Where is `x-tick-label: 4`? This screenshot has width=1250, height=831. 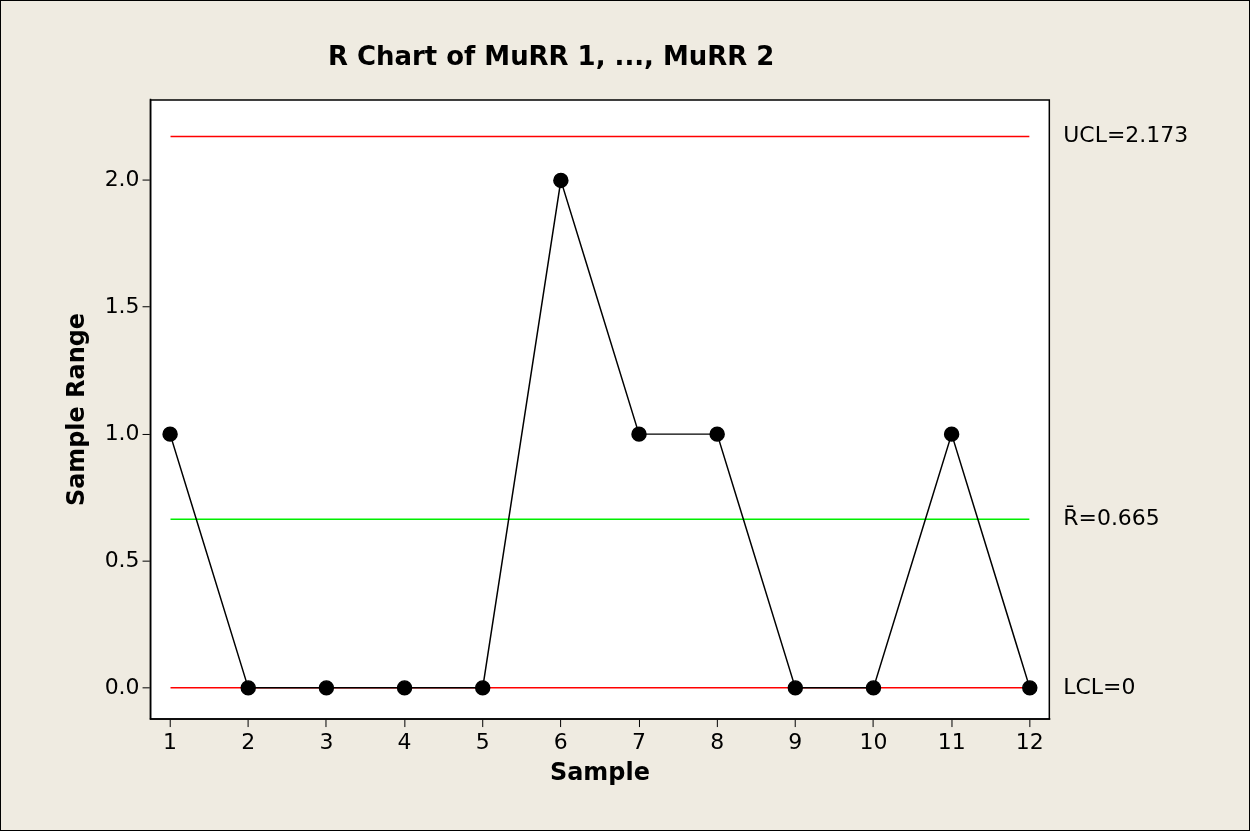 x-tick-label: 4 is located at coordinates (404, 741).